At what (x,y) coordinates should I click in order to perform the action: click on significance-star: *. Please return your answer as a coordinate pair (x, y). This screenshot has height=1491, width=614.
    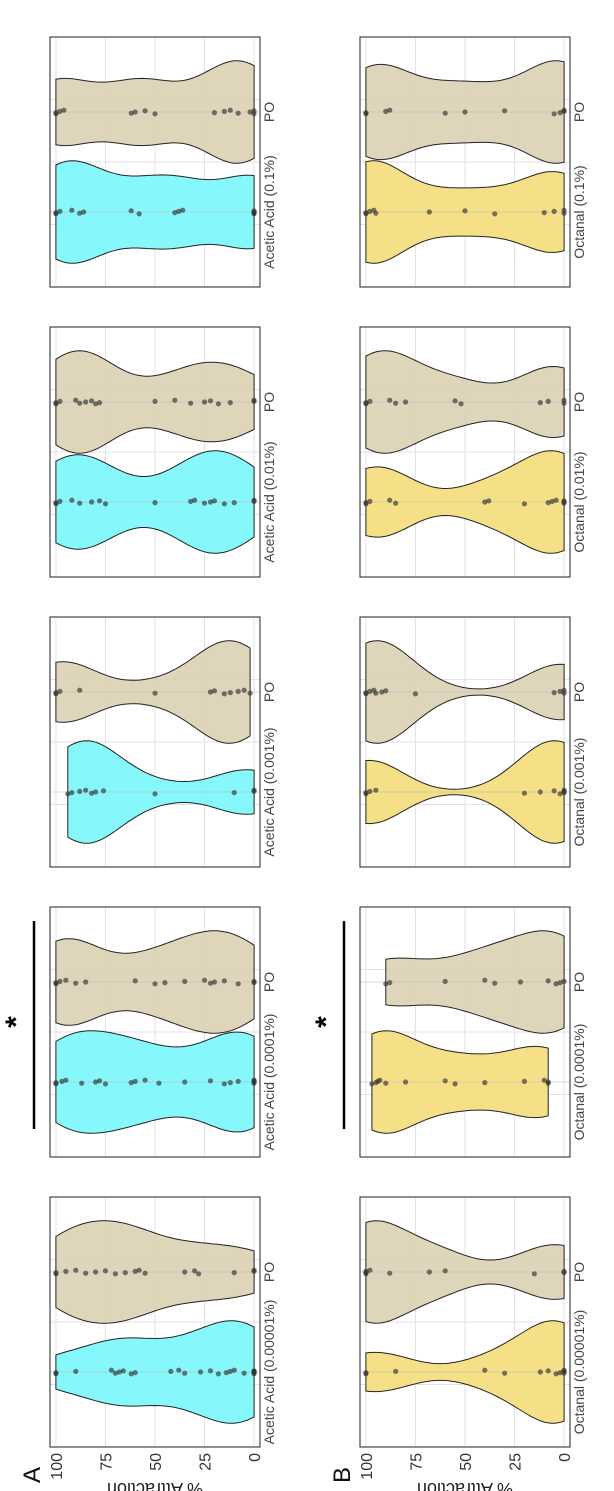
    Looking at the image, I should click on (16, 1022).